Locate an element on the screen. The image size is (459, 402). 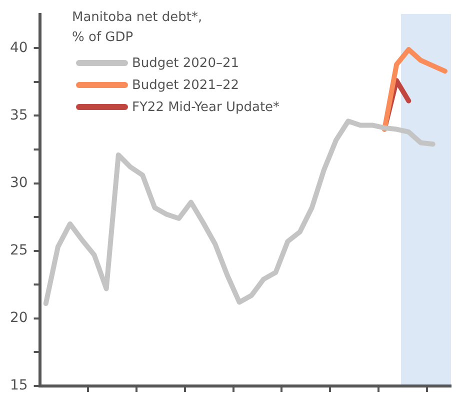
y-tick-label: 15 is located at coordinates (19, 386).